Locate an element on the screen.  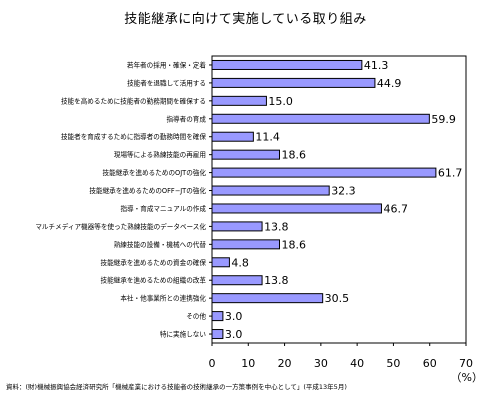
unit-label: （%） is located at coordinates (467, 377).